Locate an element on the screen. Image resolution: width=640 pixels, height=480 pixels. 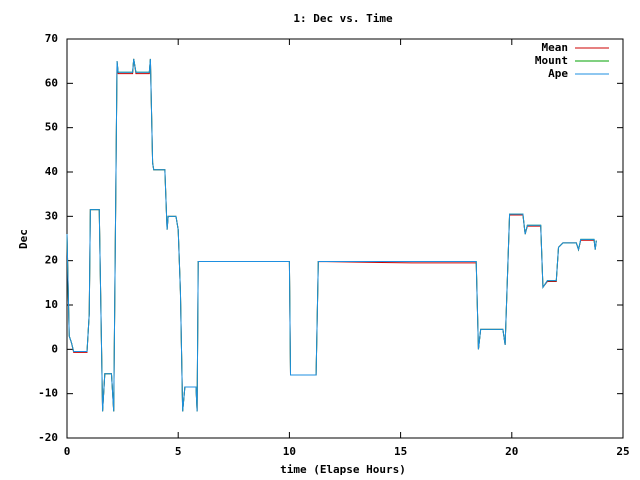
y-tick-label: -10 is located at coordinates (48, 393).